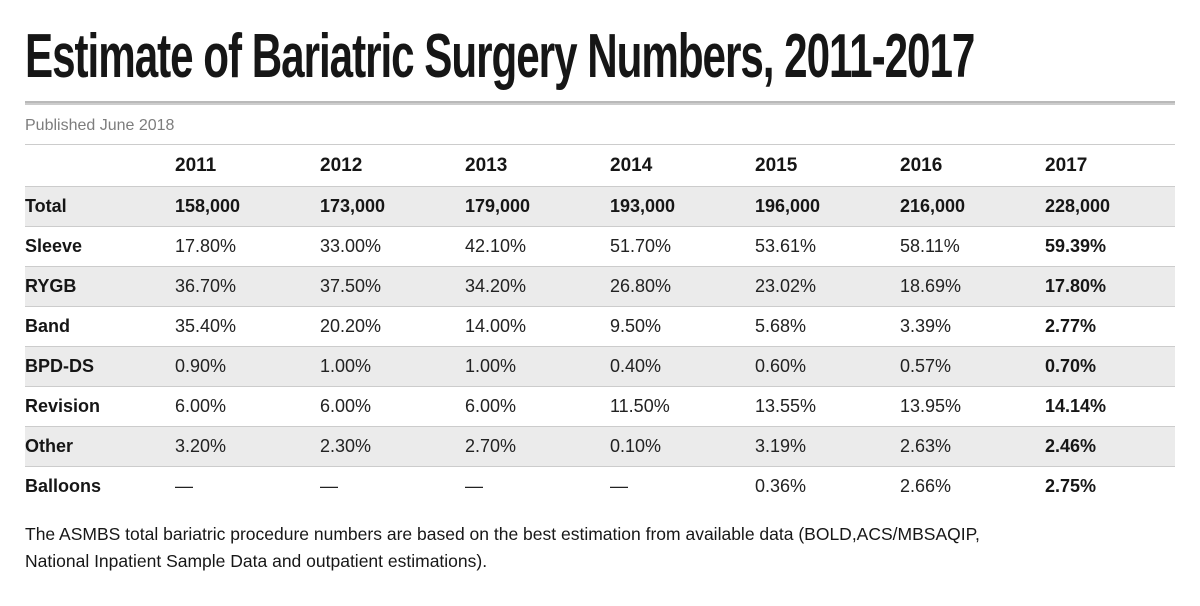  Describe the element at coordinates (972, 486) in the screenshot. I see `cell-value: 2.66%` at that location.